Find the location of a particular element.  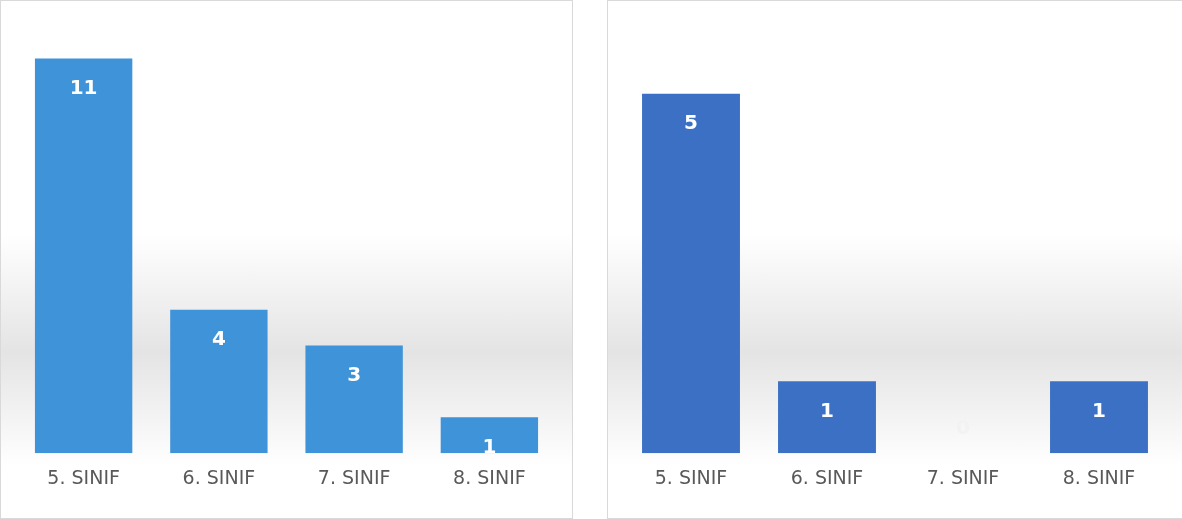

data-label: 11 is located at coordinates (83, 86).